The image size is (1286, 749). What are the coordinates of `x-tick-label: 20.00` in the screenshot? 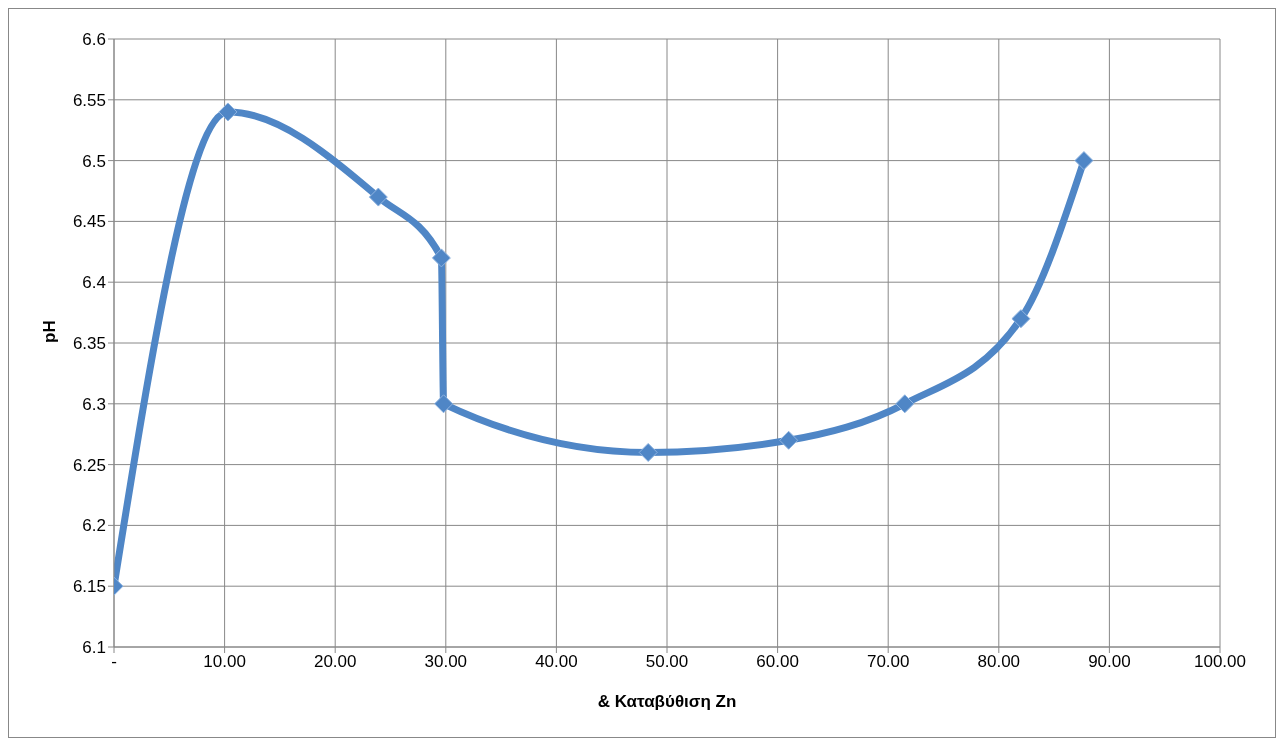 It's located at (335, 662).